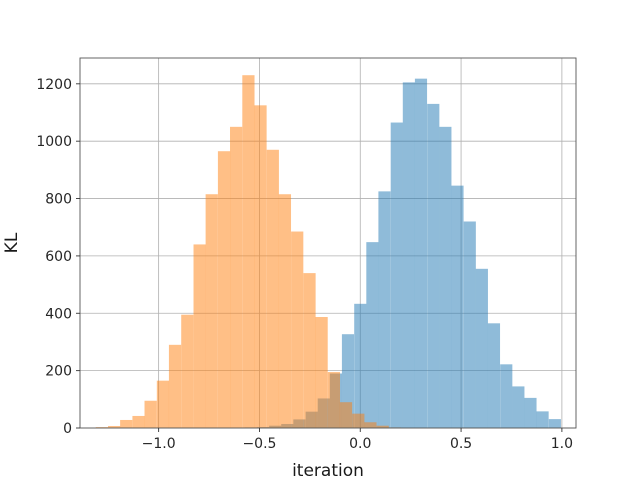 The width and height of the screenshot is (640, 480). I want to click on y-tick-label: 400, so click(58, 314).